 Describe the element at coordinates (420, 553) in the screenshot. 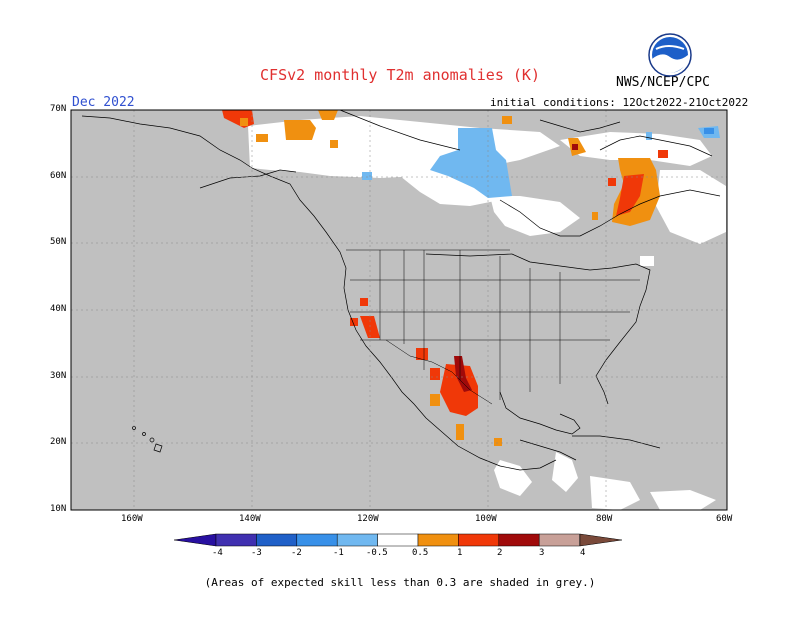

I see `colorbar-label: 0.5` at that location.